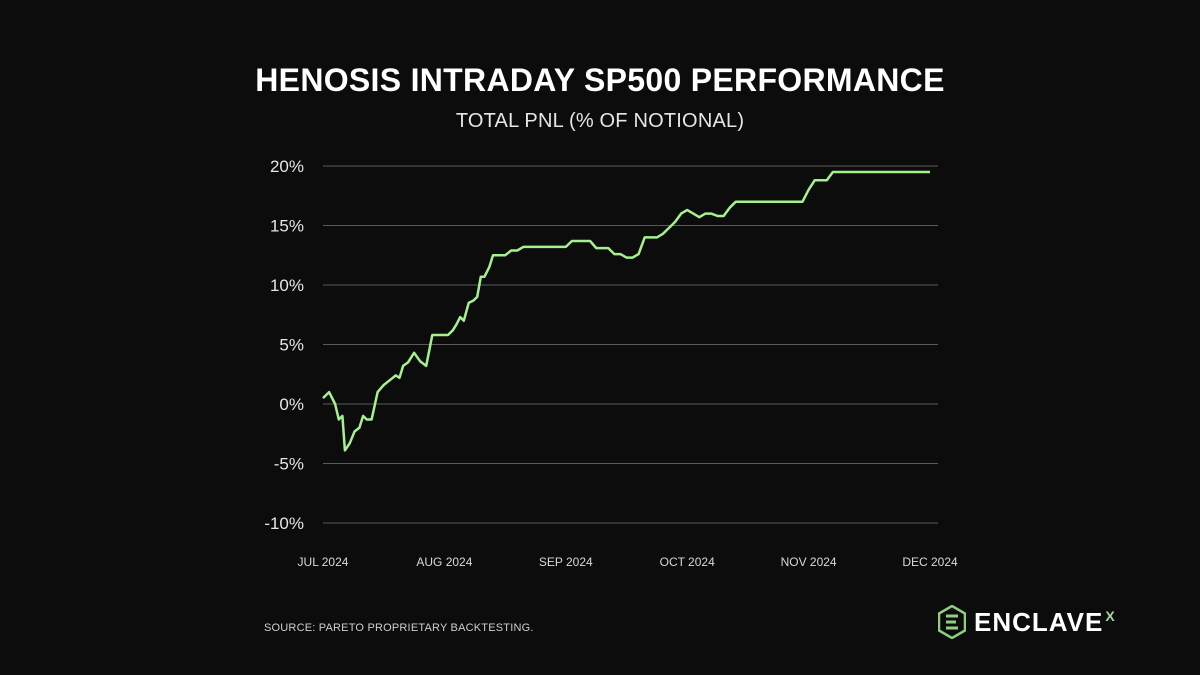 This screenshot has width=1200, height=675. I want to click on x-tick-label: DEC 2024, so click(930, 562).